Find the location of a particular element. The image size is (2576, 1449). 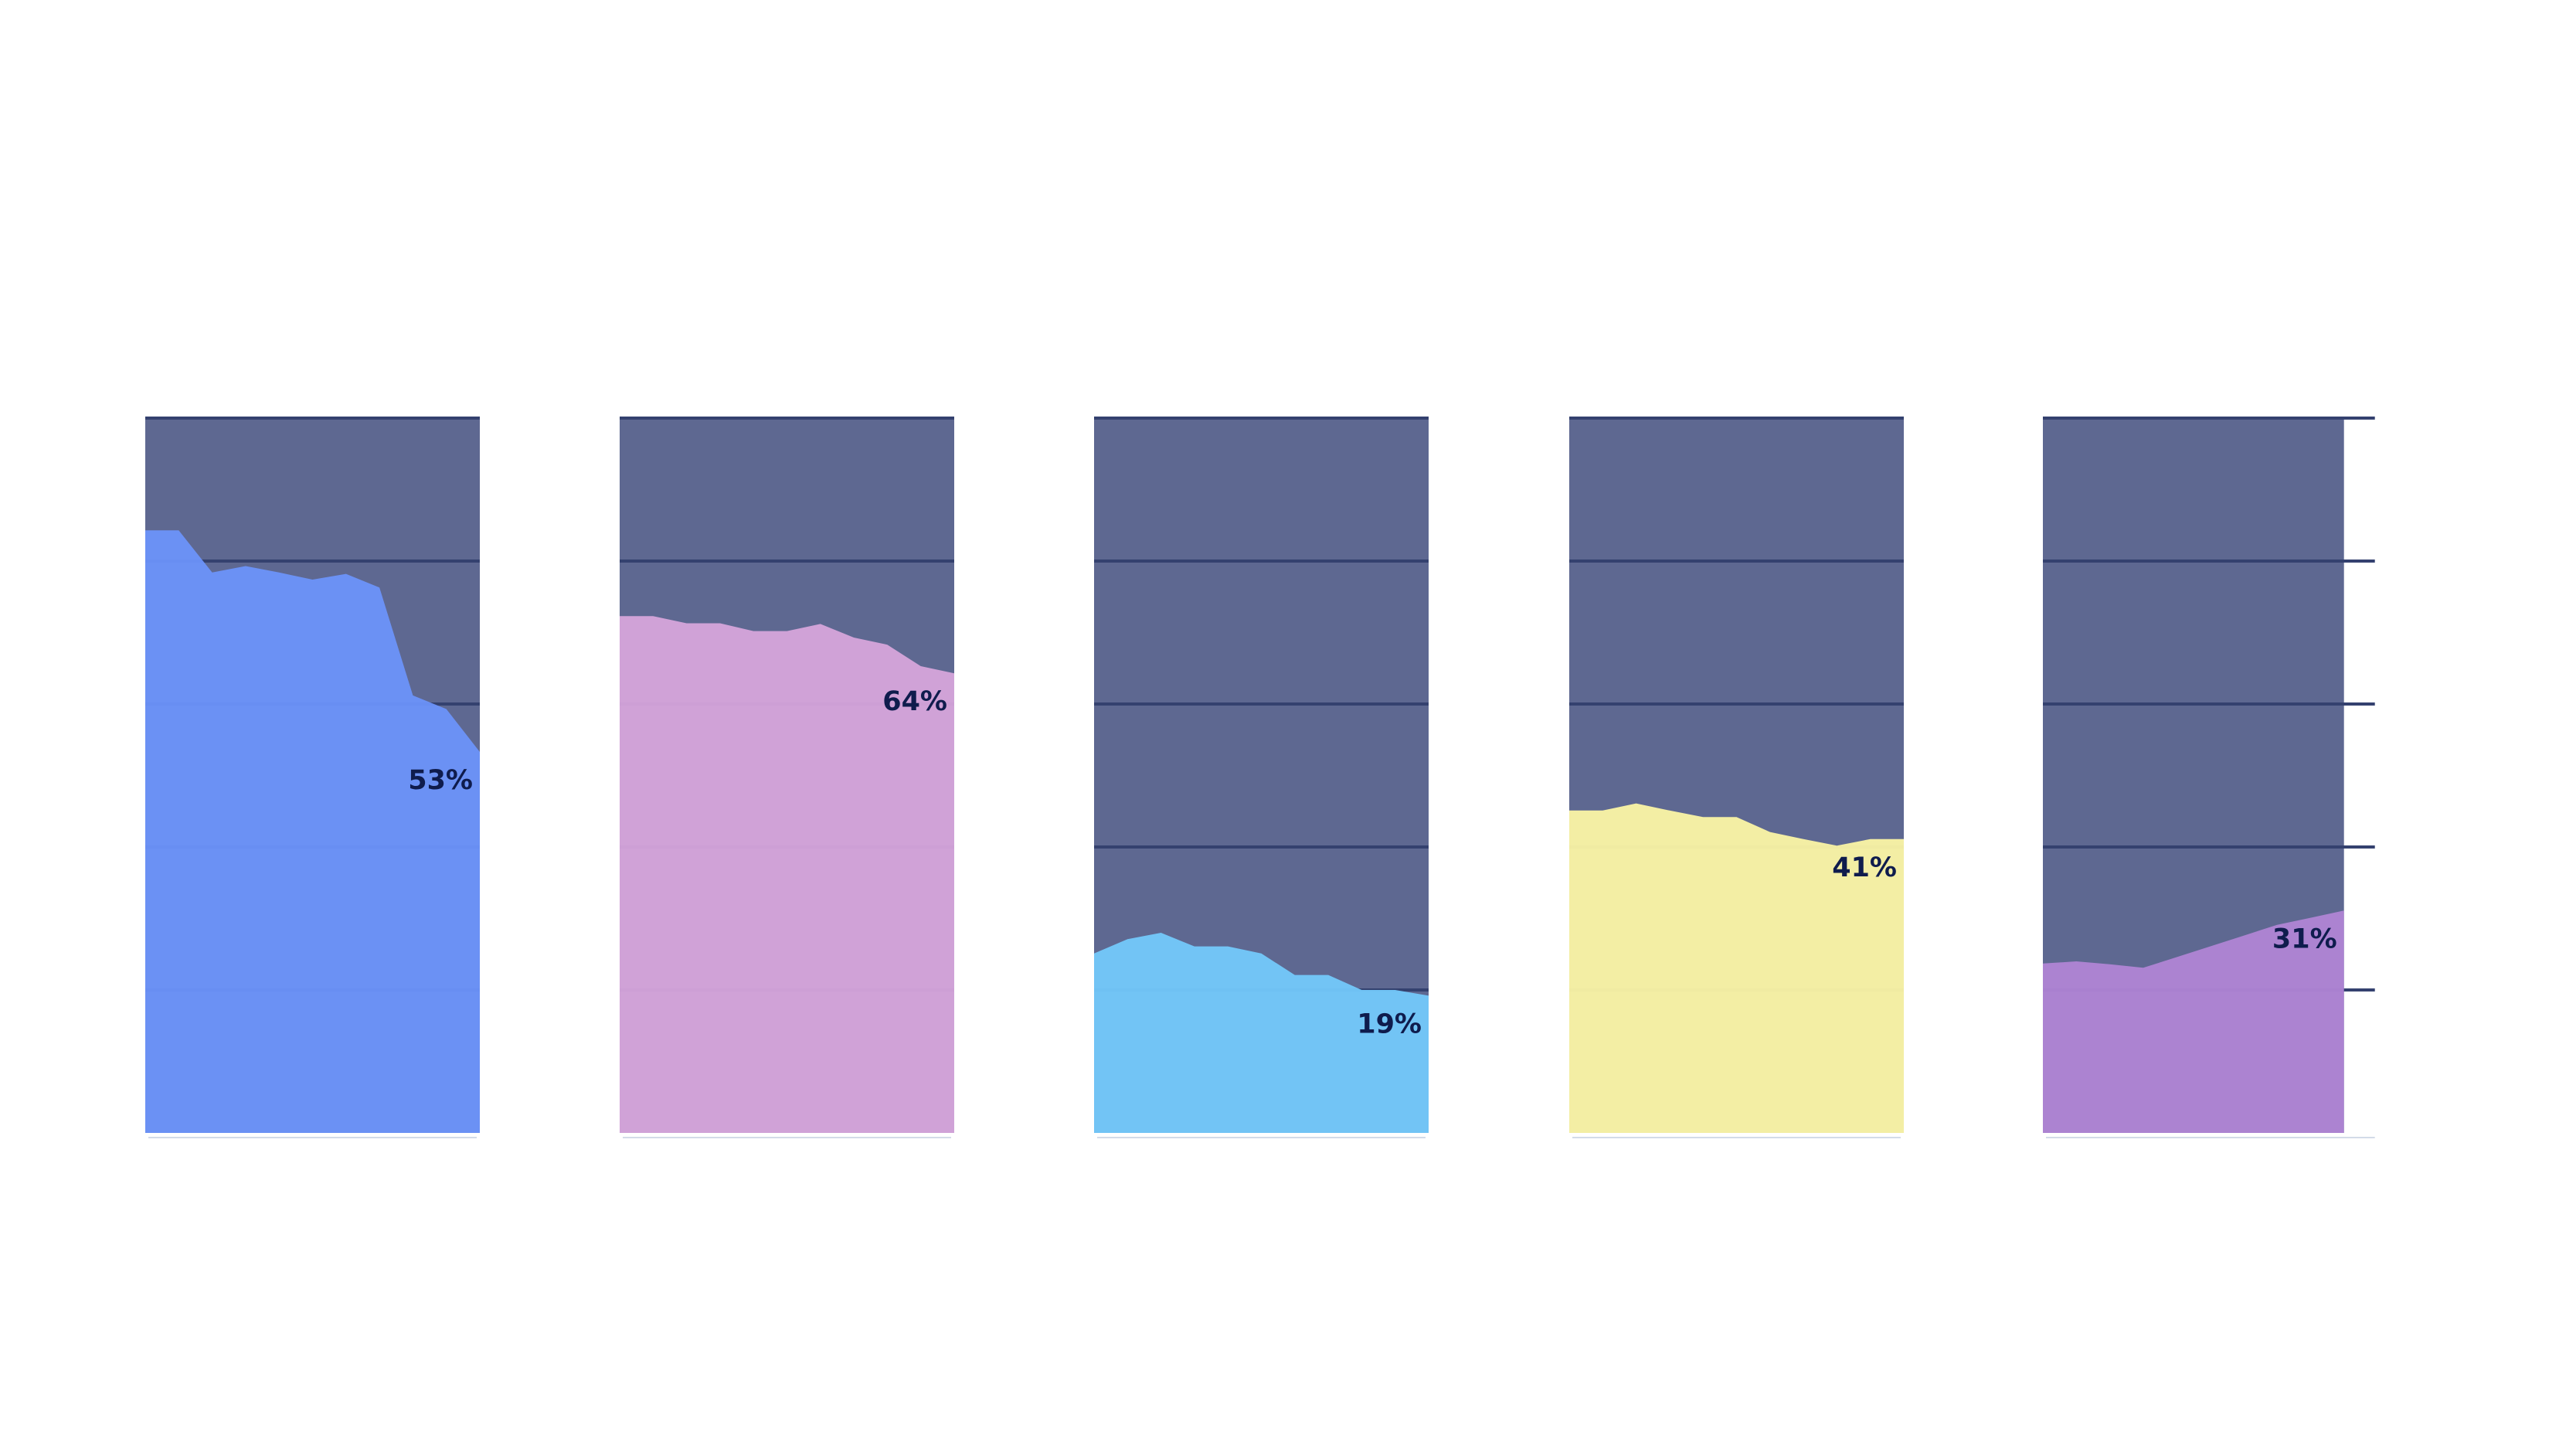

panel-2: 64% is located at coordinates (787, 777).